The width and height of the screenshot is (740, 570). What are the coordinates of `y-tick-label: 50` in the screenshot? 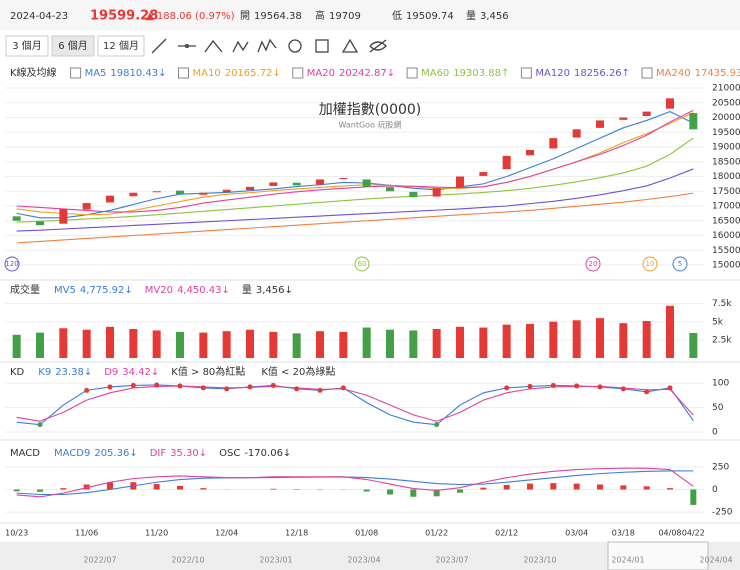 It's located at (718, 408).